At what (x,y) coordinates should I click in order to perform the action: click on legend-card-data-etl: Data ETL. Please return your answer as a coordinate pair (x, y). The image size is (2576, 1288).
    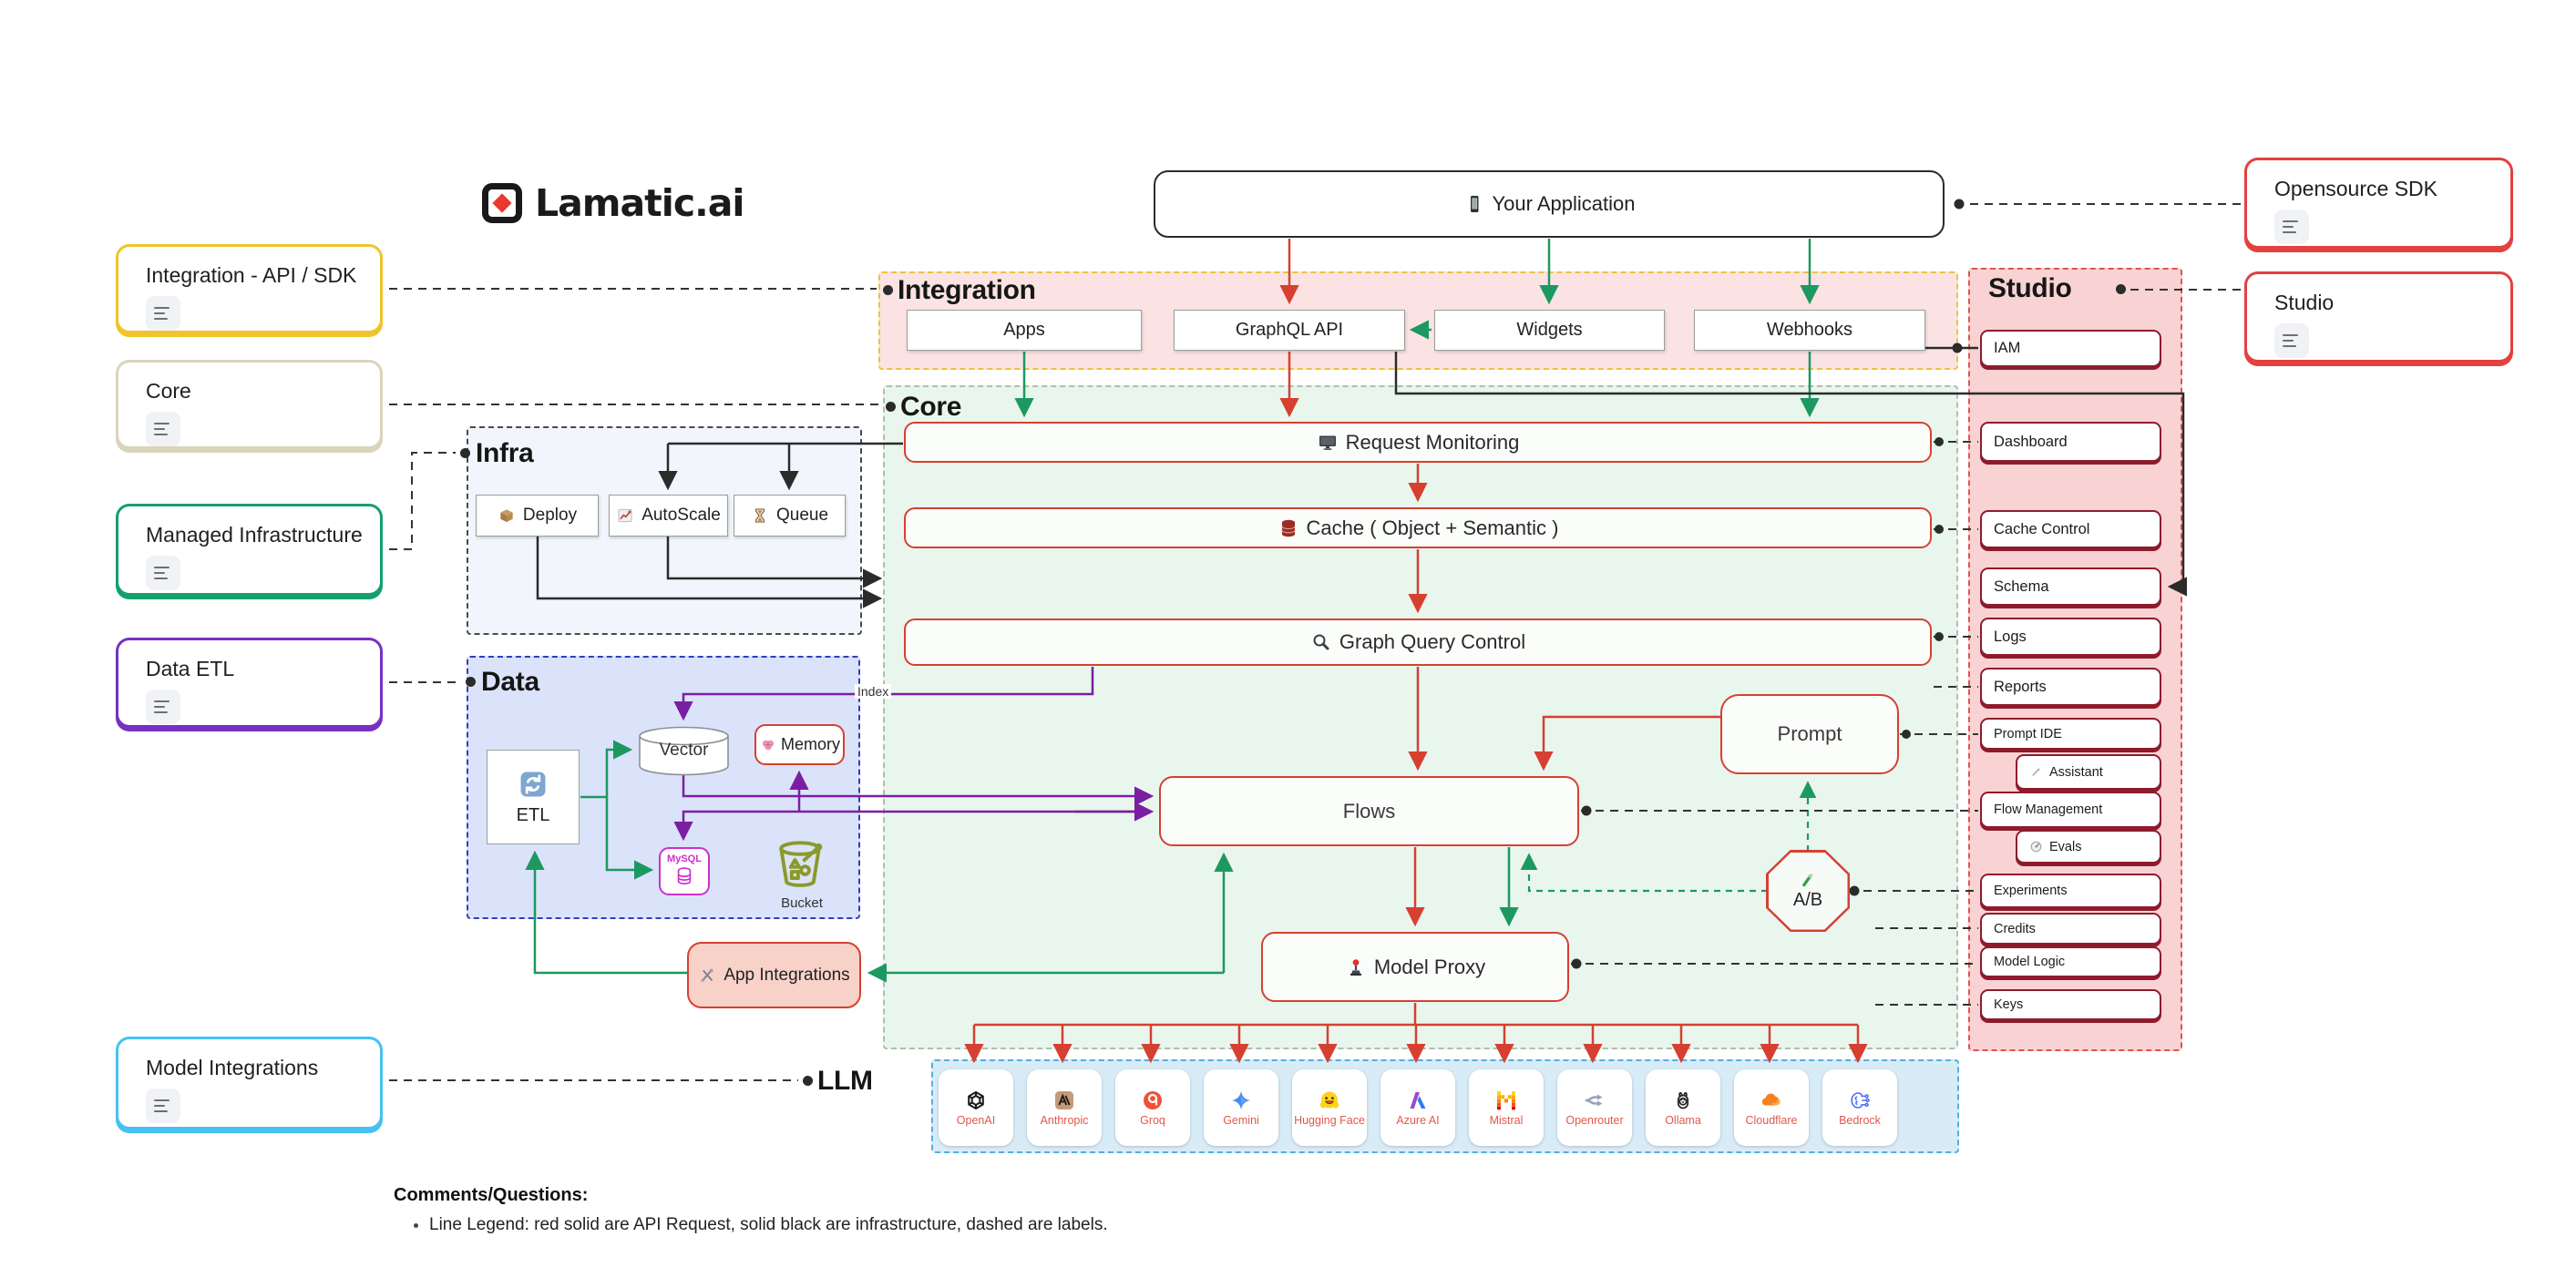
    Looking at the image, I should click on (250, 683).